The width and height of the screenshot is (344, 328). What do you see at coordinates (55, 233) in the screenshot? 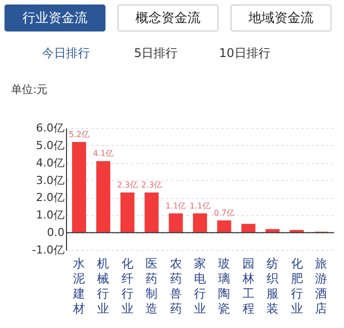
I see `y-tick-label: 0.0` at bounding box center [55, 233].